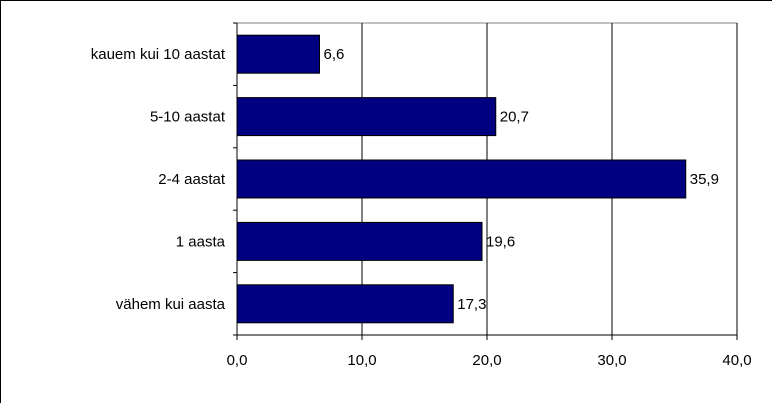 This screenshot has height=404, width=772. Describe the element at coordinates (471, 304) in the screenshot. I see `value-label: 17,3` at that location.